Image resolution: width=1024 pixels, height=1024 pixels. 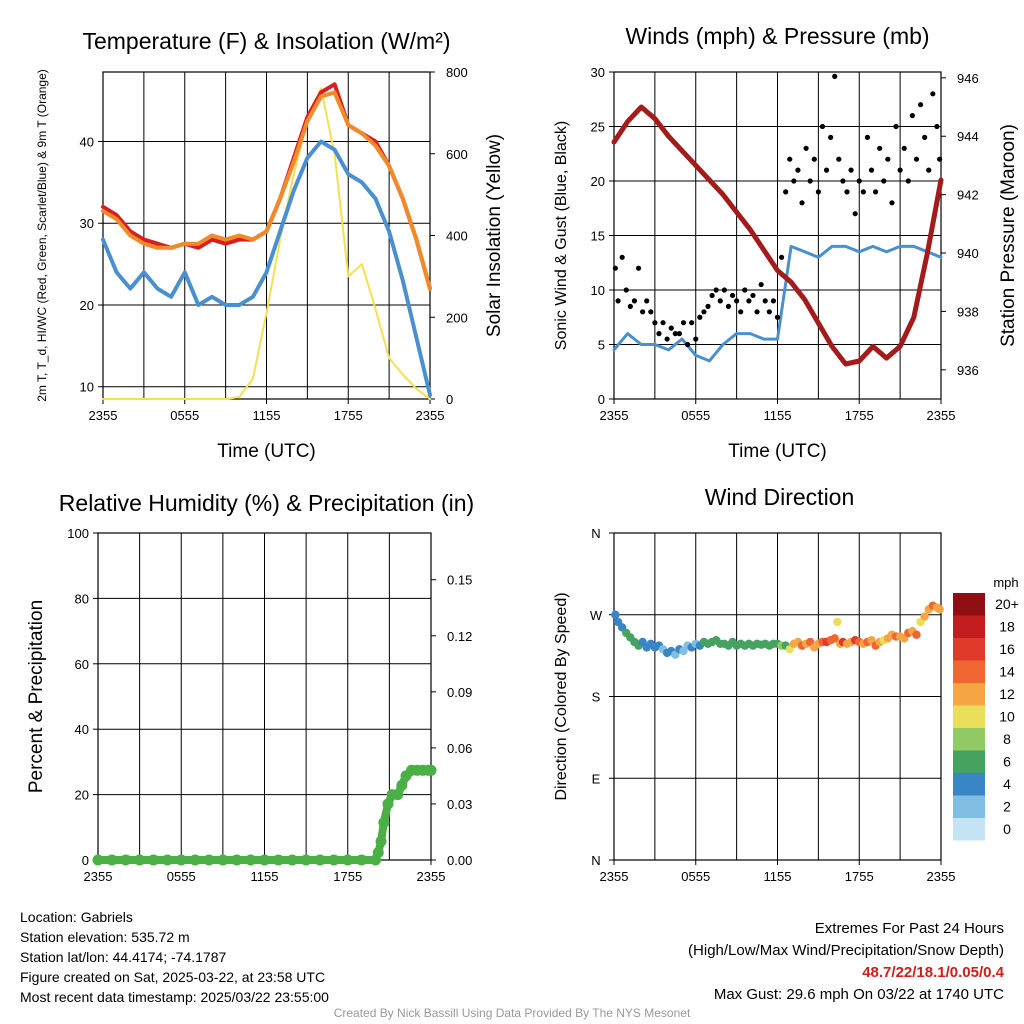 I want to click on colorbar-label: 8, so click(x=1007, y=739).